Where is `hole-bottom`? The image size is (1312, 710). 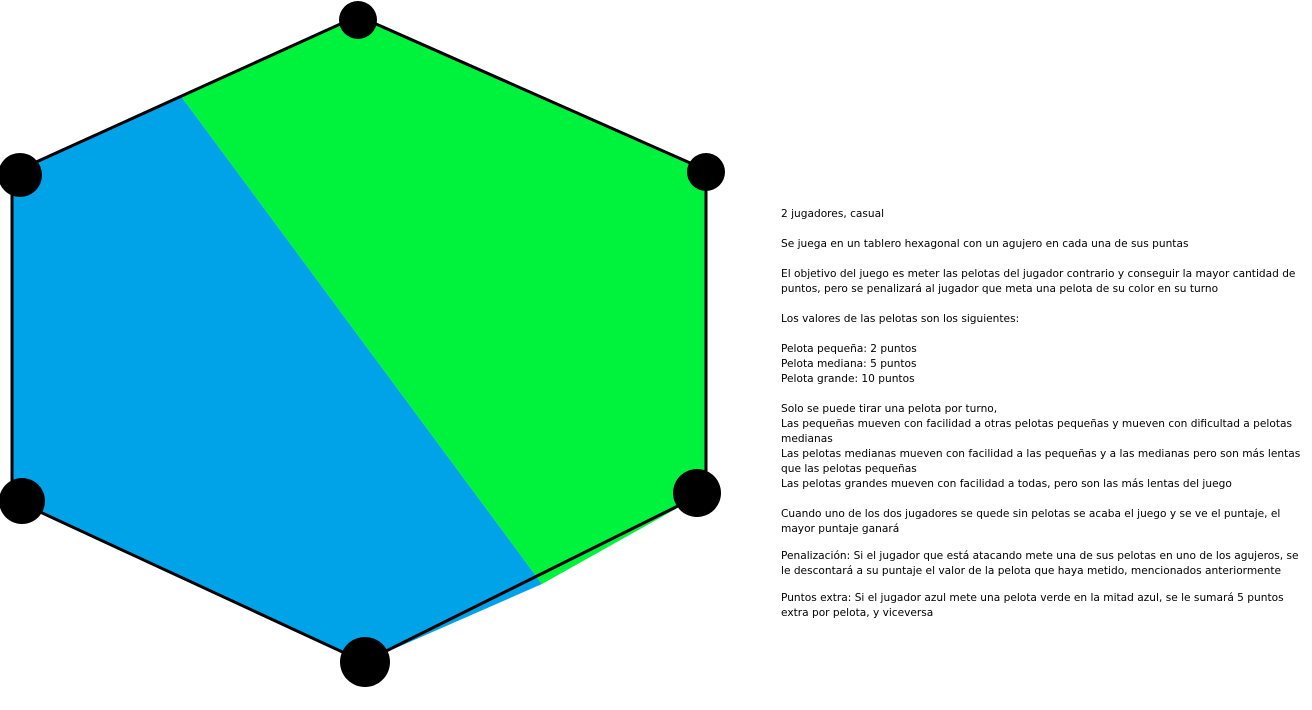
hole-bottom is located at coordinates (365, 662).